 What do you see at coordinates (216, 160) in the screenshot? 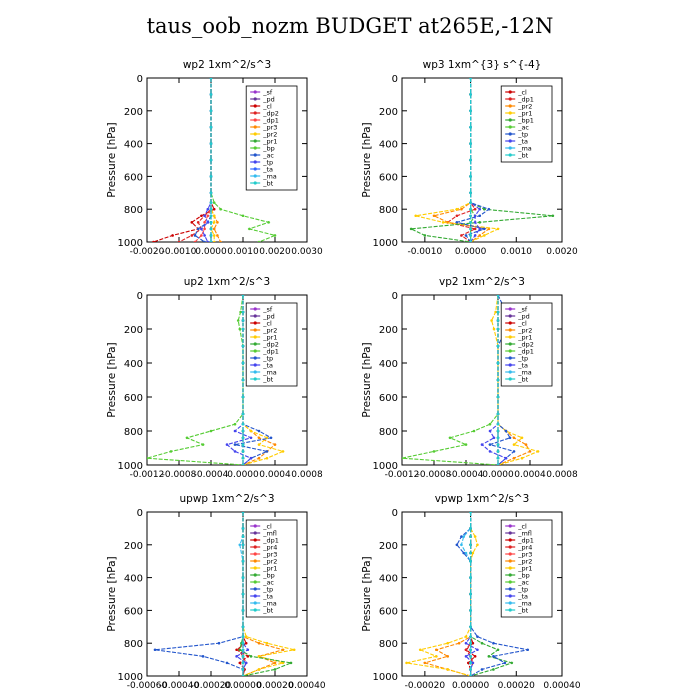
I see `series-line-pr3` at bounding box center [216, 160].